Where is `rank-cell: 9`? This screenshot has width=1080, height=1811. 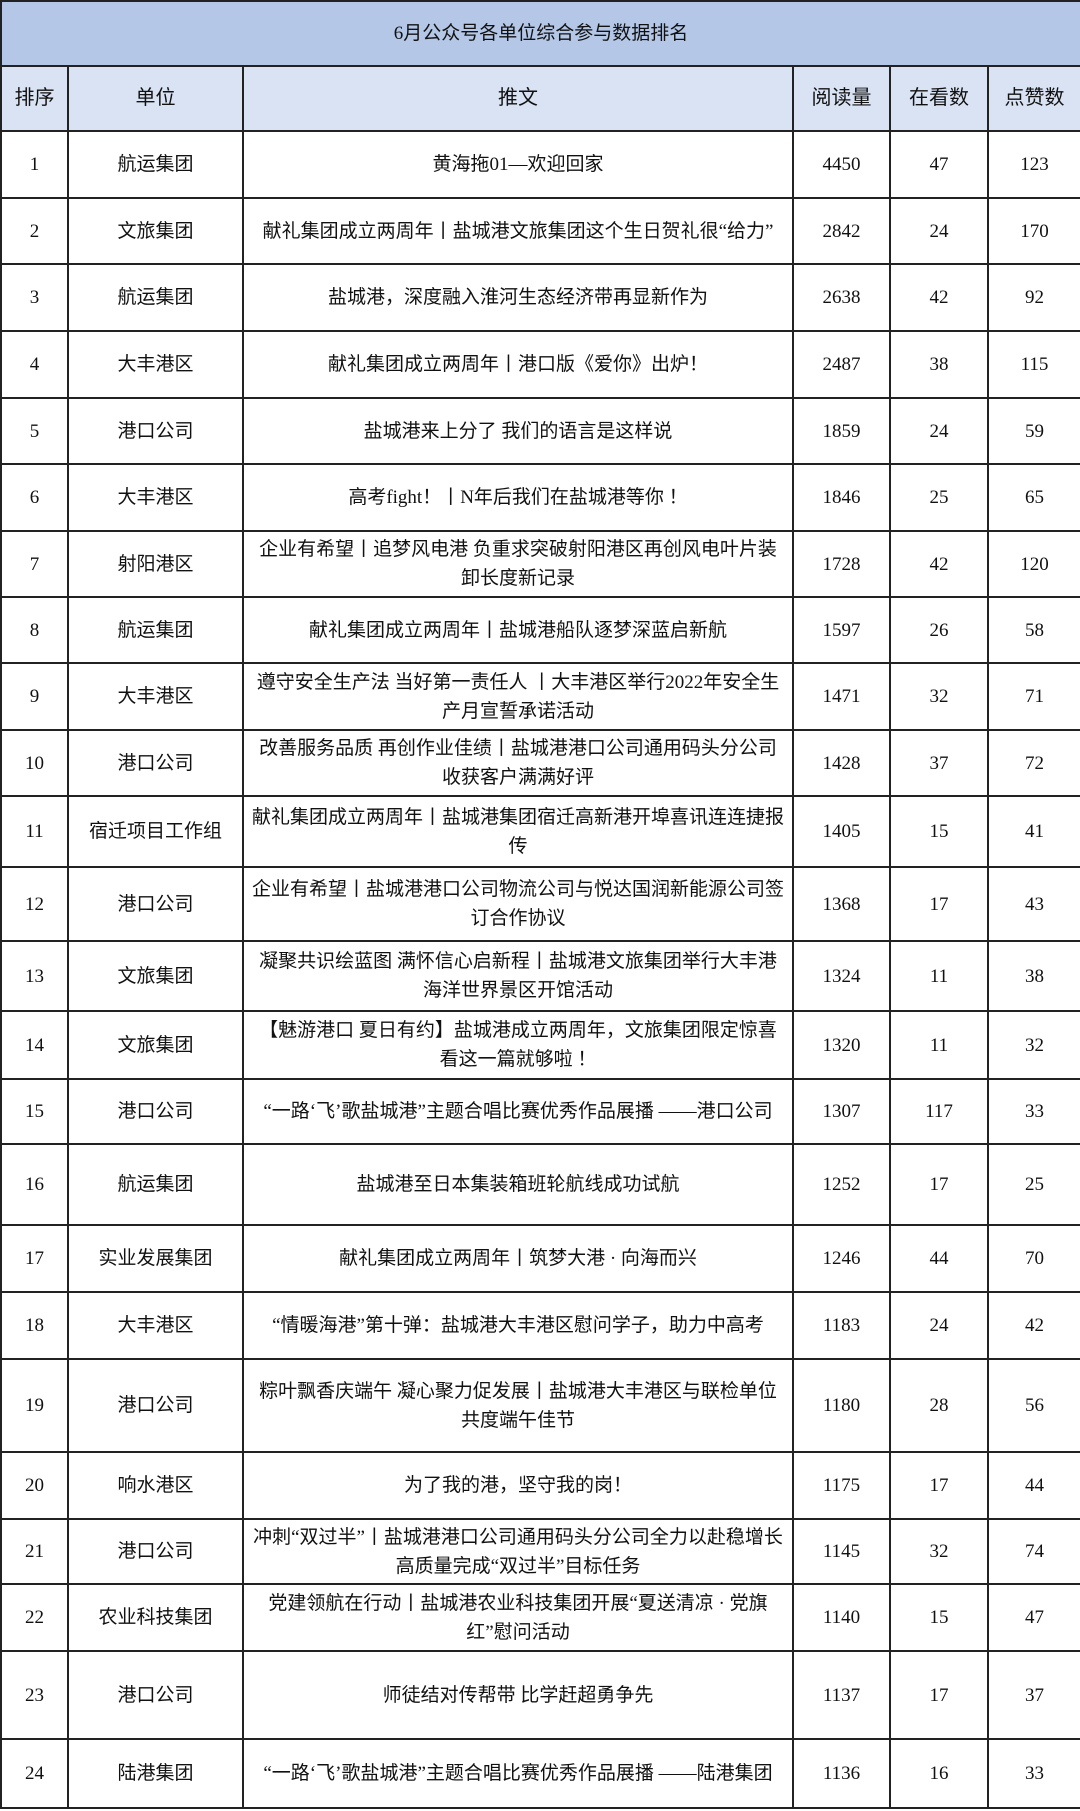
rank-cell: 9 is located at coordinates (34, 696).